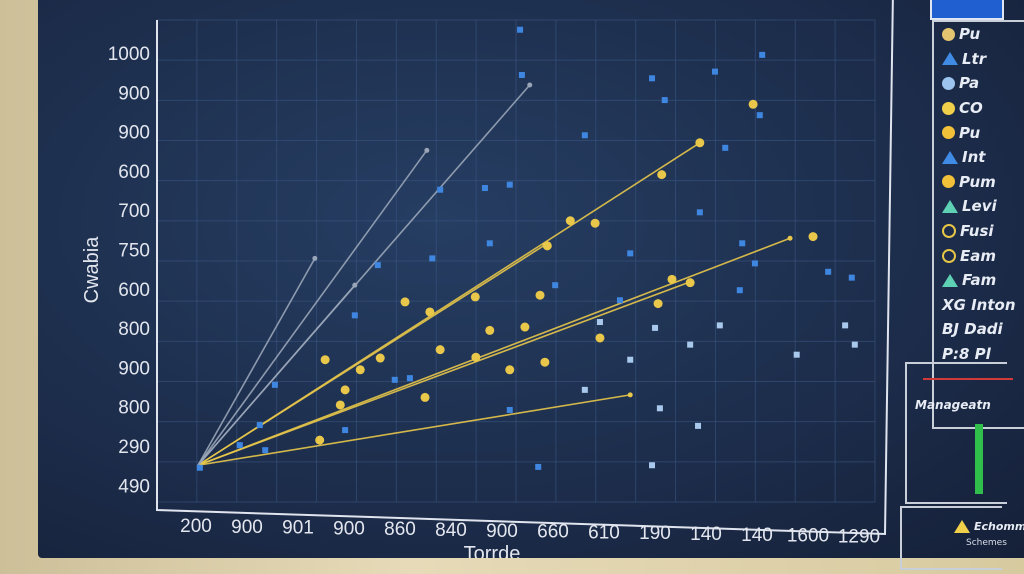 The width and height of the screenshot is (1024, 574). What do you see at coordinates (959, 433) in the screenshot?
I see `side-panel: Manageatn` at bounding box center [959, 433].